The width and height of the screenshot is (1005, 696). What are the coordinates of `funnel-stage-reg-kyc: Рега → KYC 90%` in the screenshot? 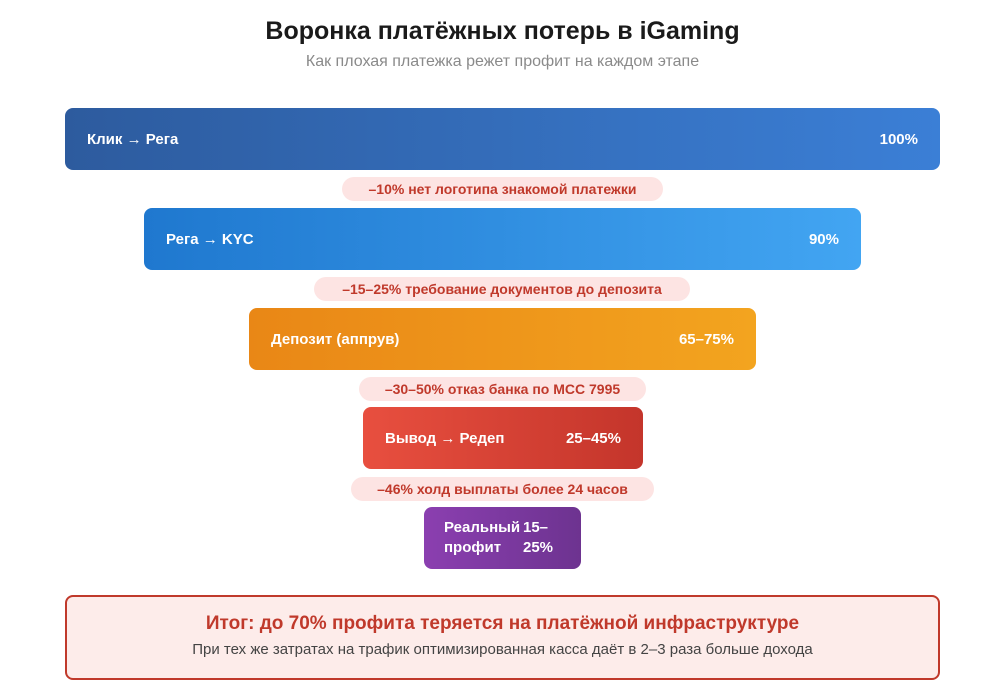 It's located at (502, 239).